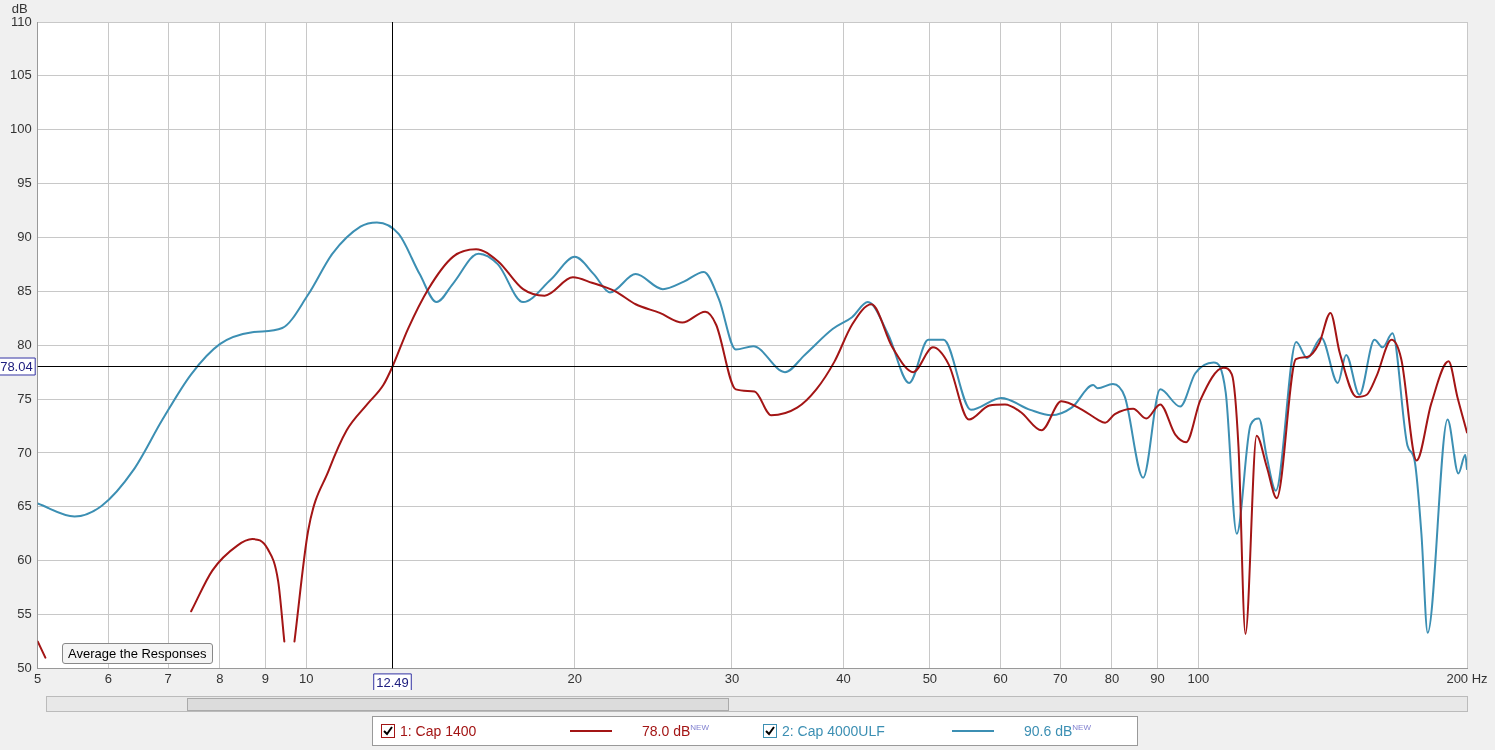 Image resolution: width=1495 pixels, height=750 pixels. I want to click on text: 78.0 dB$^{NEW}$, so click(675, 731).